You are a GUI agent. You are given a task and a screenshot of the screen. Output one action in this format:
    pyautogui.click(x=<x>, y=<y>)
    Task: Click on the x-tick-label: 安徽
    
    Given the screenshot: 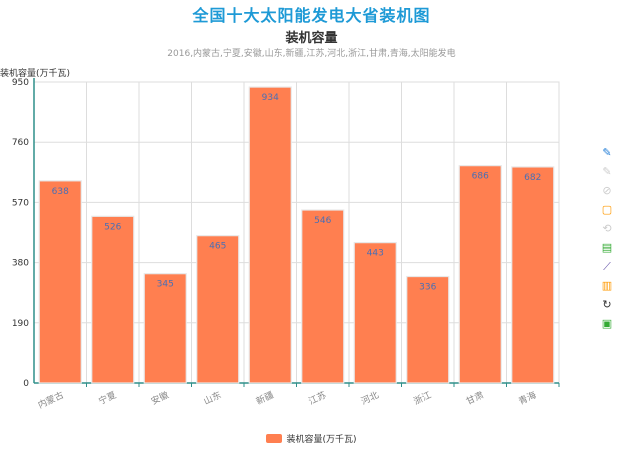 What is the action you would take?
    pyautogui.click(x=159, y=398)
    